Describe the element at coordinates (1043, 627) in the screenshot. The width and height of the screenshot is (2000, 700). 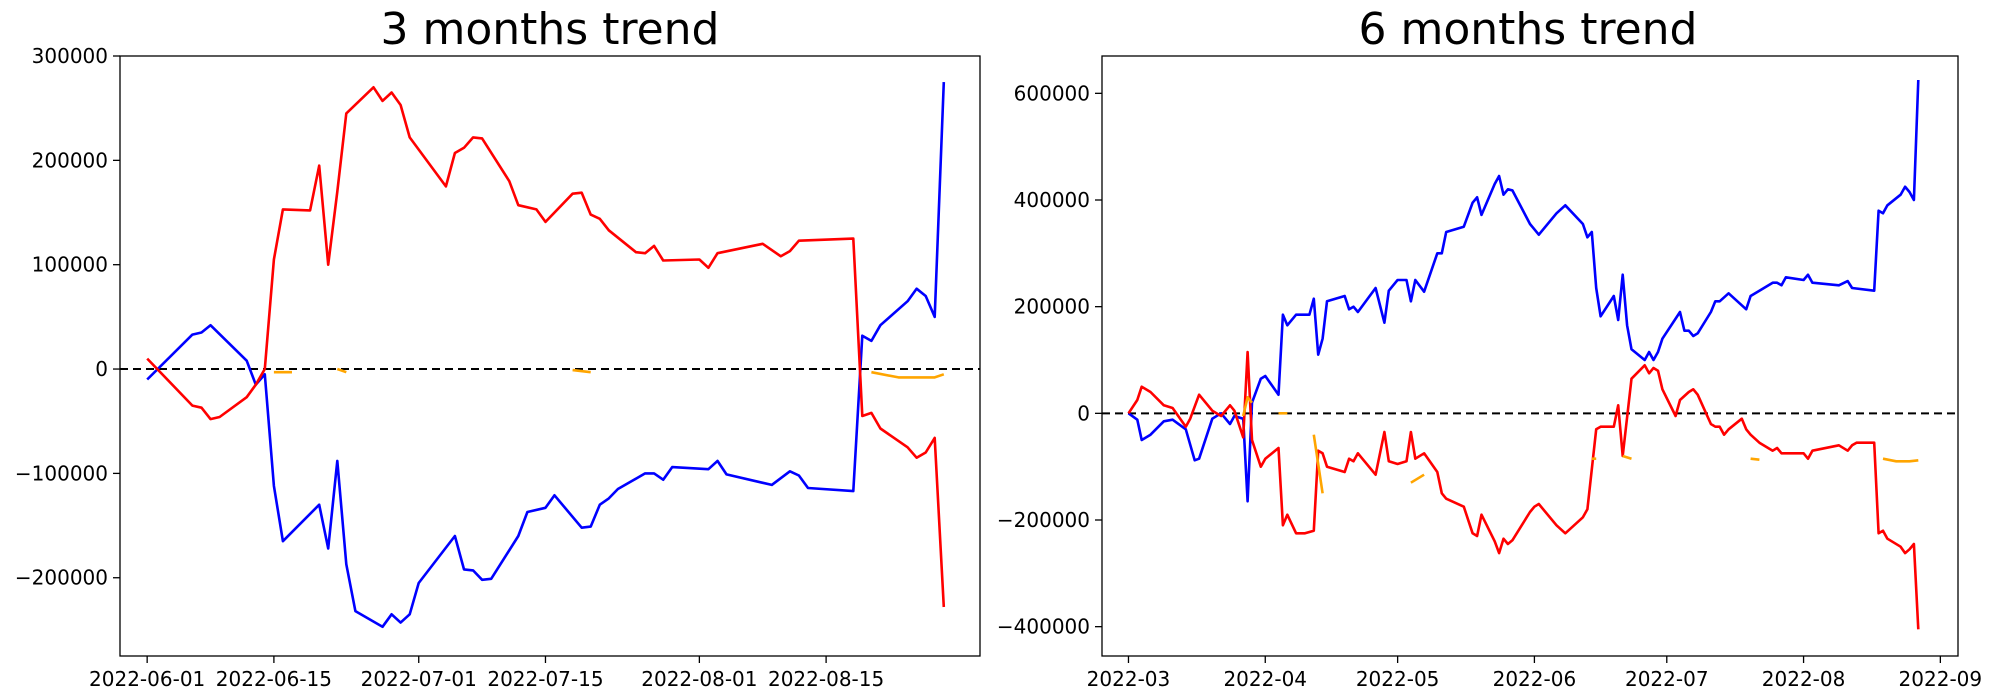
I see `y-tick-label: −400000` at that location.